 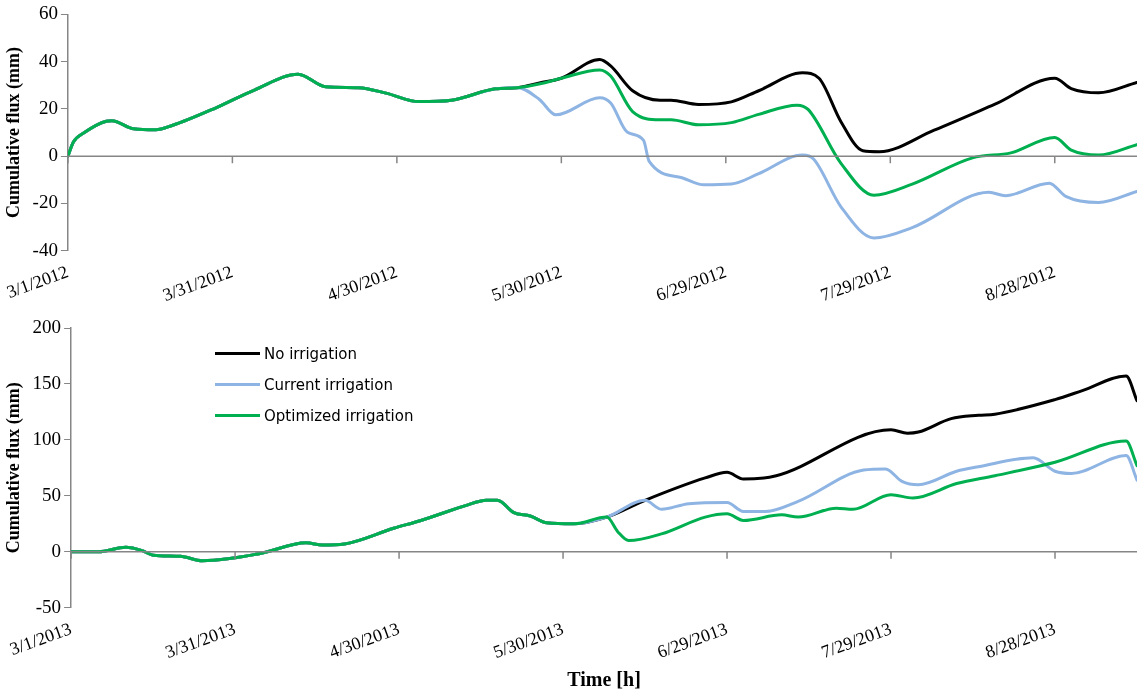 What do you see at coordinates (47, 438) in the screenshot?
I see `y-tick-label: 100` at bounding box center [47, 438].